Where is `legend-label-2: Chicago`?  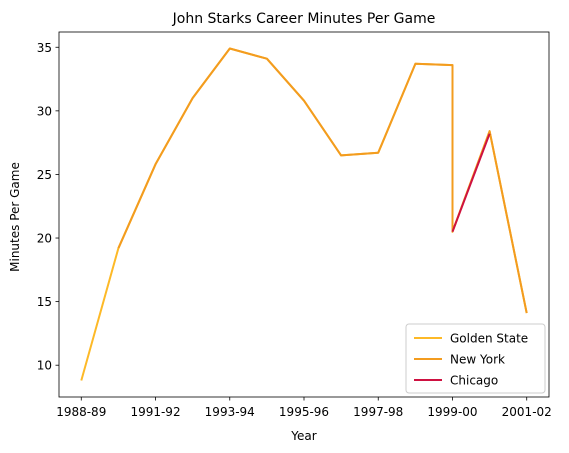
legend-label-2: Chicago is located at coordinates (474, 381).